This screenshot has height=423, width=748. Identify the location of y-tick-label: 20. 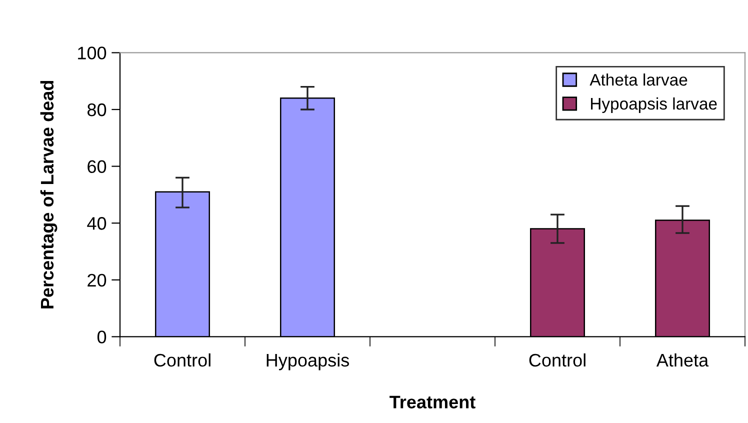
(97, 280).